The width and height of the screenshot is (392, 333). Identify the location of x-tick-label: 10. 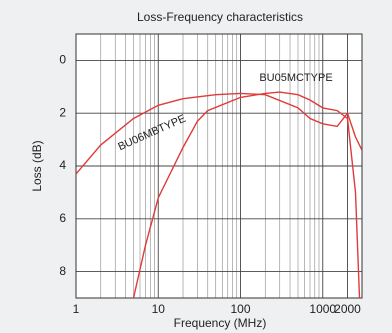
(159, 309).